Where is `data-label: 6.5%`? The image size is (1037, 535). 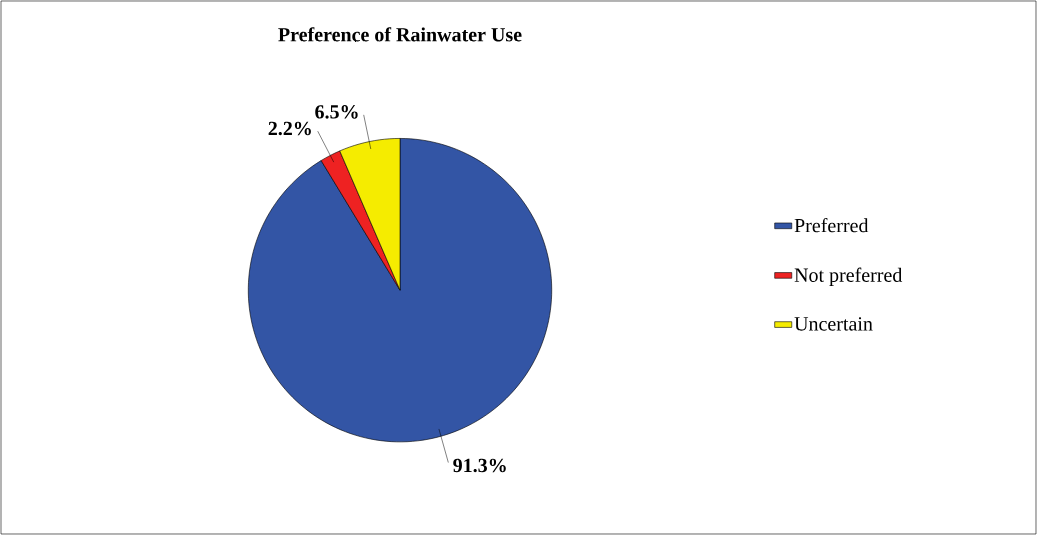 data-label: 6.5% is located at coordinates (336, 112).